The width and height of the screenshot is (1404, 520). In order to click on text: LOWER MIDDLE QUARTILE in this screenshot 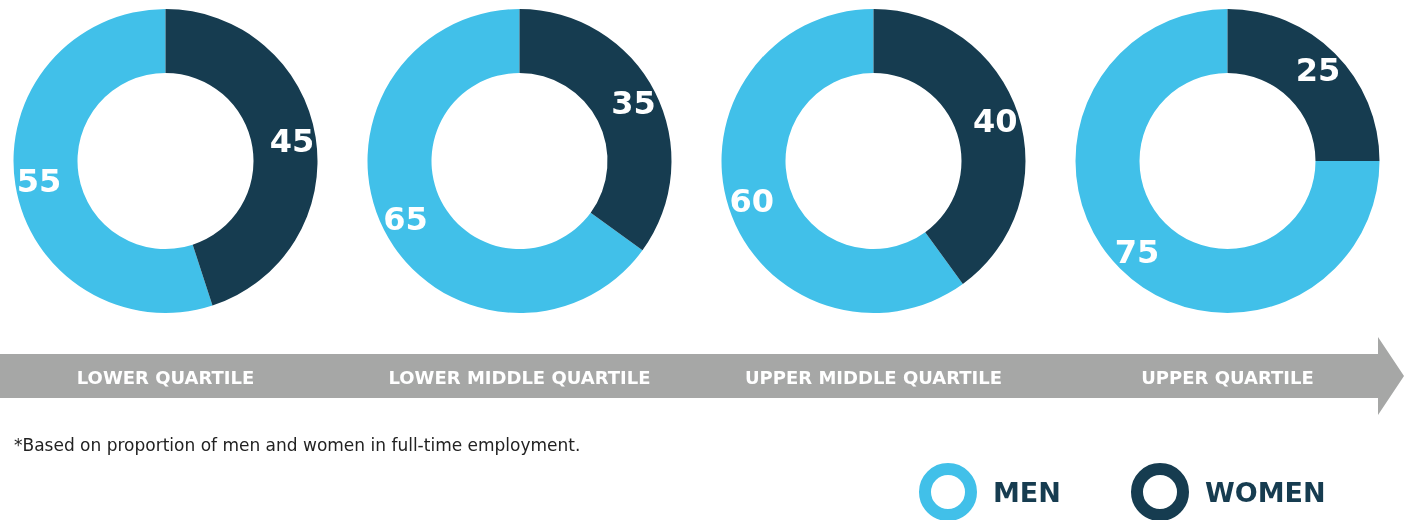, I will do `click(519, 377)`.